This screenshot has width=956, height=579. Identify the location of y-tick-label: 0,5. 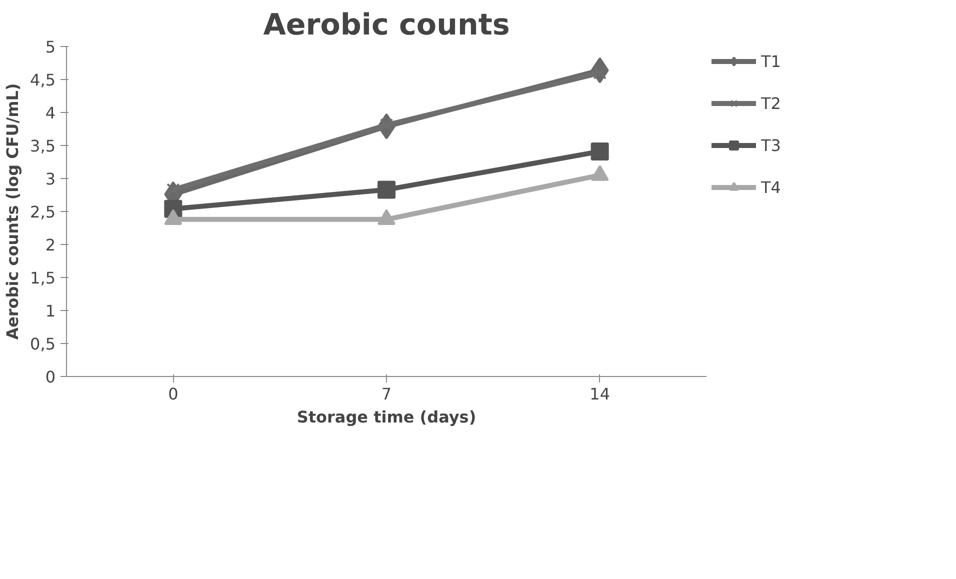
(43, 344).